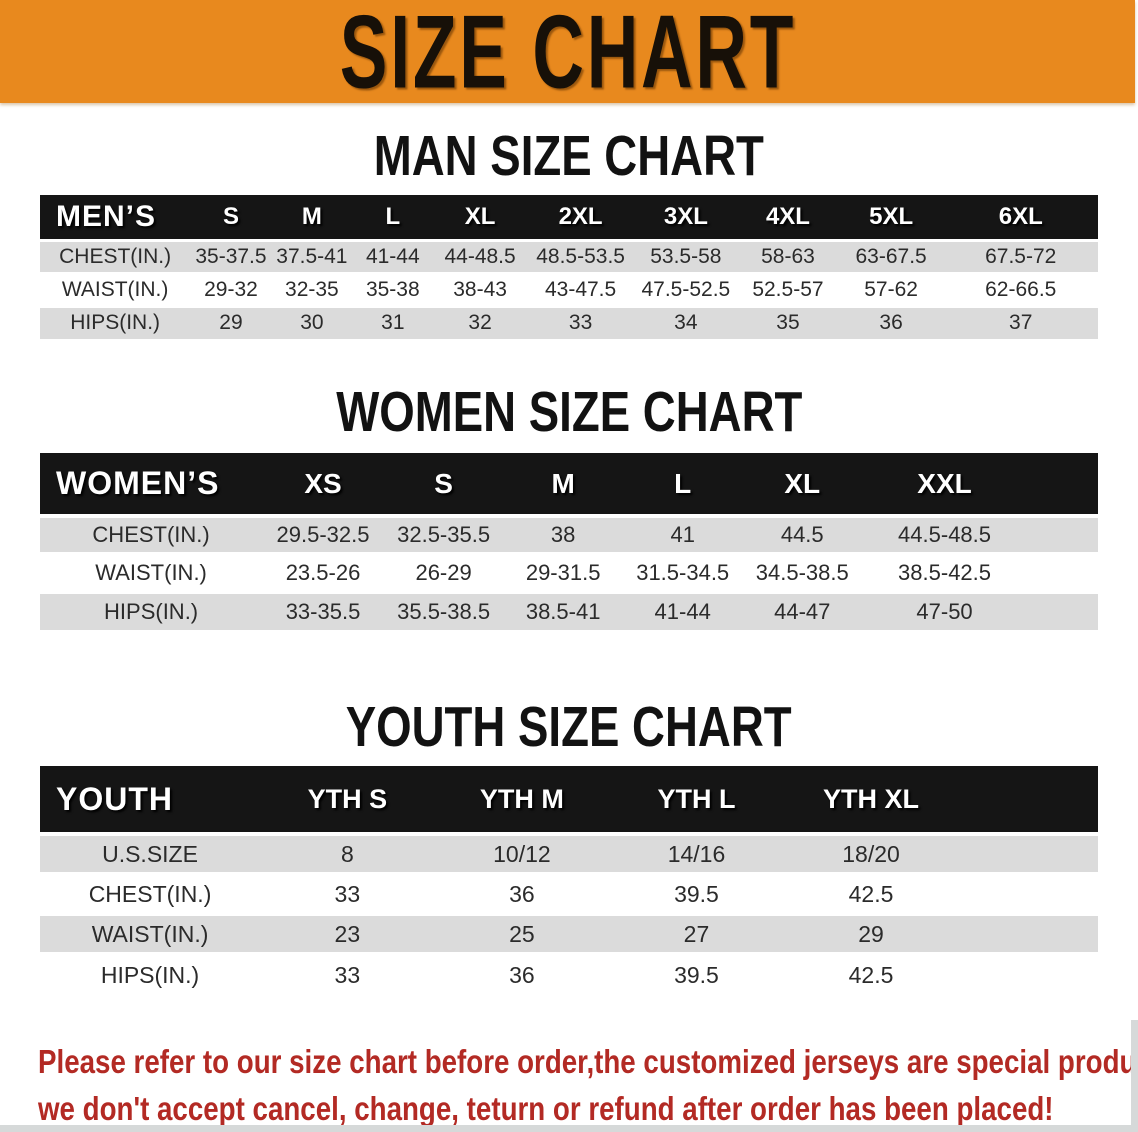  What do you see at coordinates (393, 323) in the screenshot?
I see `size-value-cell: 31` at bounding box center [393, 323].